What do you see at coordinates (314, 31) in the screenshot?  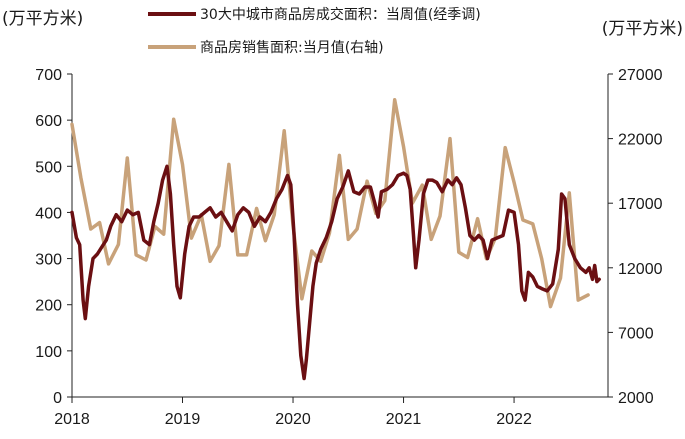 I see `legend: 30大中城市商品房成交面积：当周值(经季调) 商品房销售面积:当月值(右轴)` at bounding box center [314, 31].